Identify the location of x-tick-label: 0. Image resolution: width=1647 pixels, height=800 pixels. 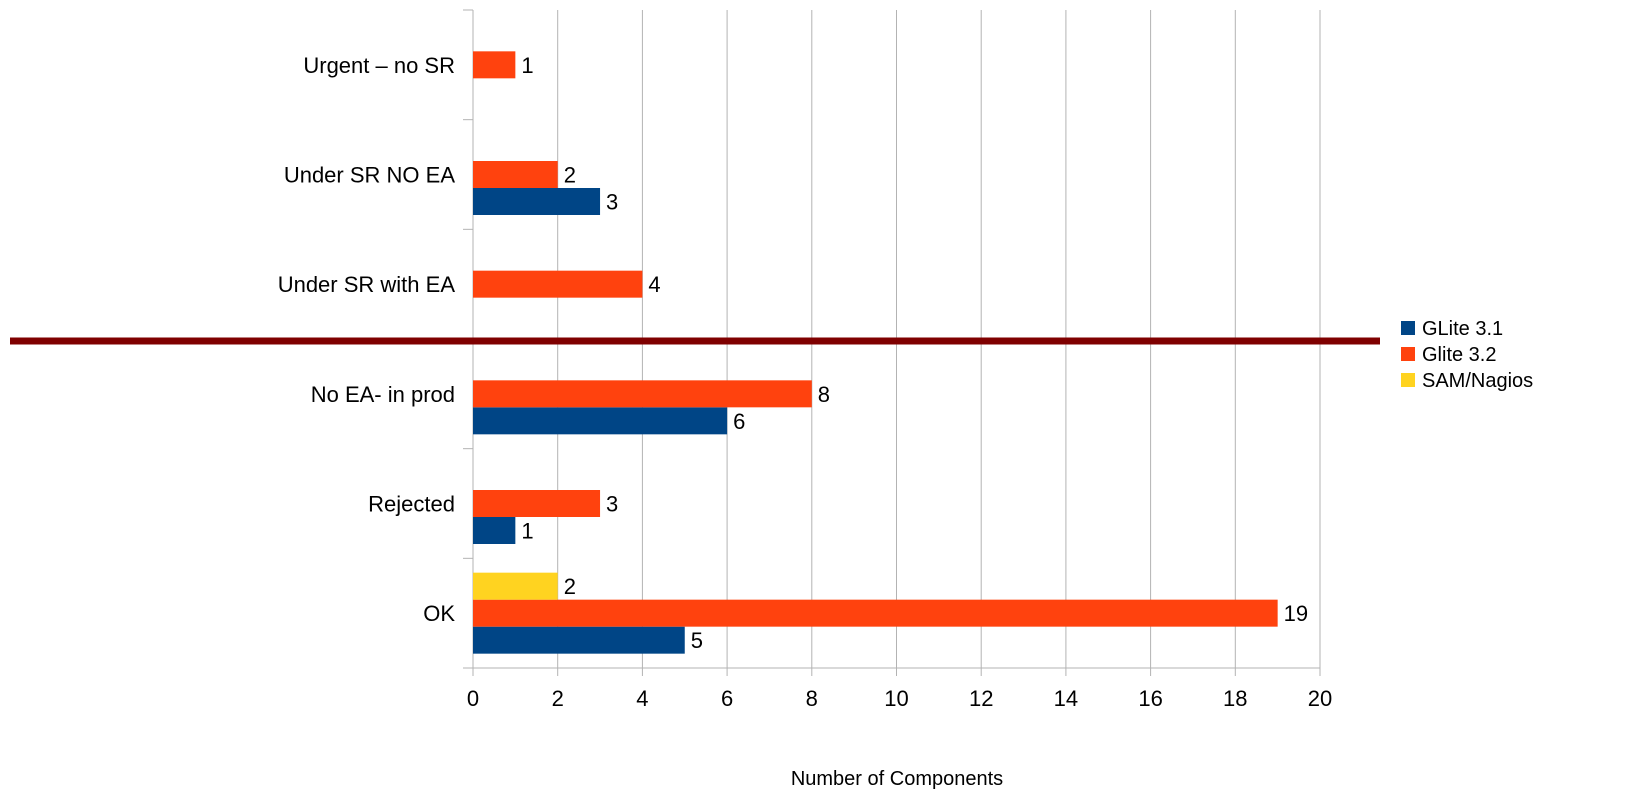
(473, 698).